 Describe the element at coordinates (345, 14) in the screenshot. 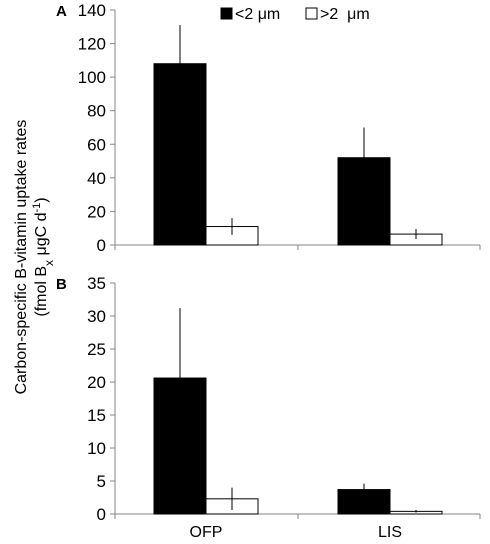

I see `legend-label-large: >2 μm` at that location.